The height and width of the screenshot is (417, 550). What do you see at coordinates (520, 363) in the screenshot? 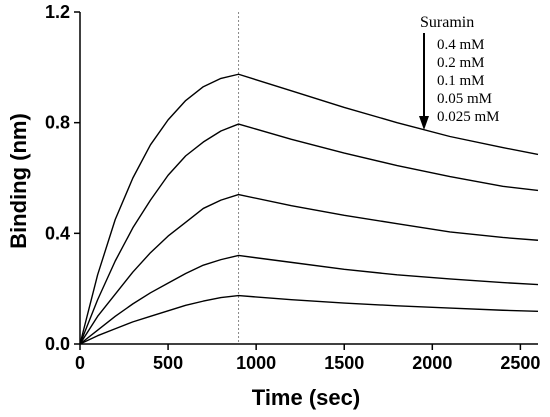
I see `x-tick-label: 2500` at bounding box center [520, 363].